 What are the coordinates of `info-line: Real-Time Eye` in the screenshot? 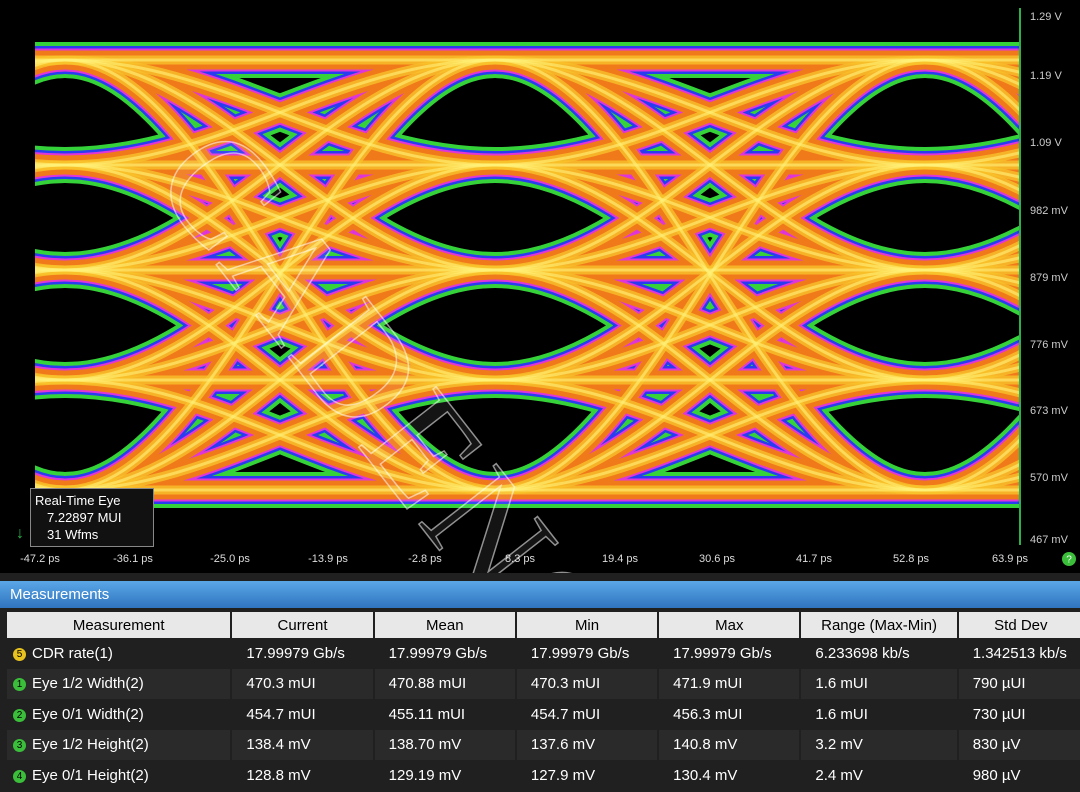 It's located at (78, 500).